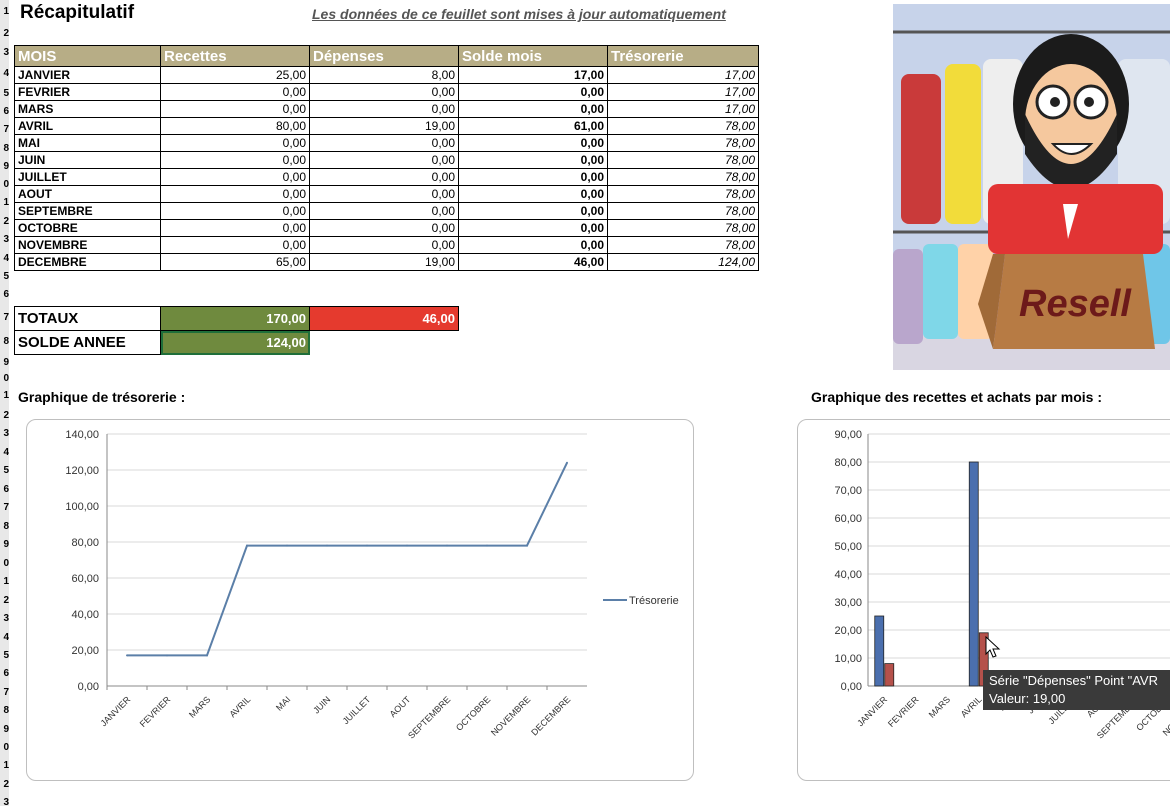 This screenshot has width=1170, height=806. Describe the element at coordinates (87, 56) in the screenshot. I see `header-mois: MOIS` at that location.